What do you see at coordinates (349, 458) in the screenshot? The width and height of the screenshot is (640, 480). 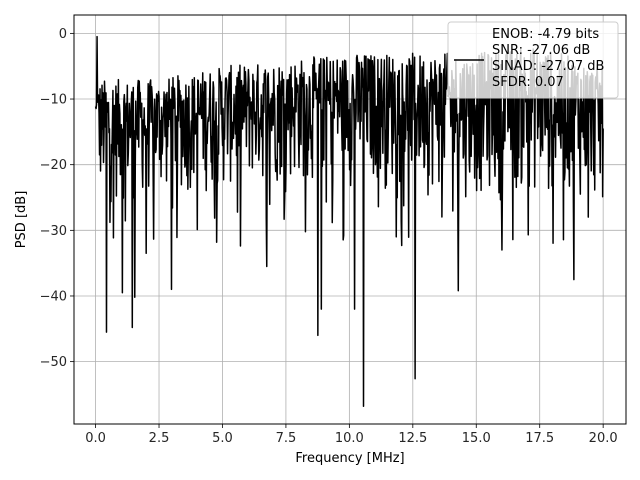 I see `x-axis-label: Frequency [MHz]` at bounding box center [349, 458].